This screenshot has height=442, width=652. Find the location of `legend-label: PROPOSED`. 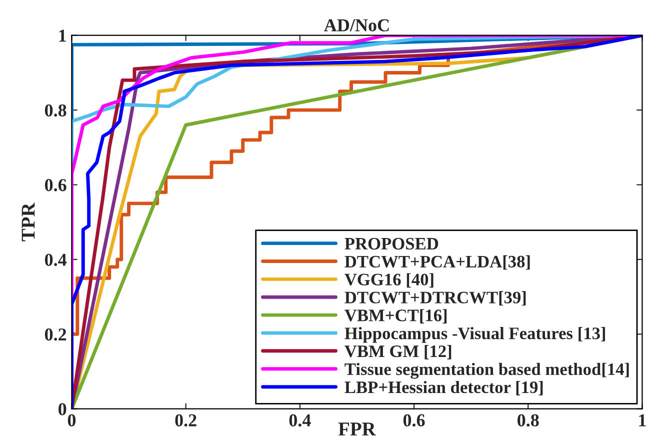

legend-label: PROPOSED is located at coordinates (391, 244).